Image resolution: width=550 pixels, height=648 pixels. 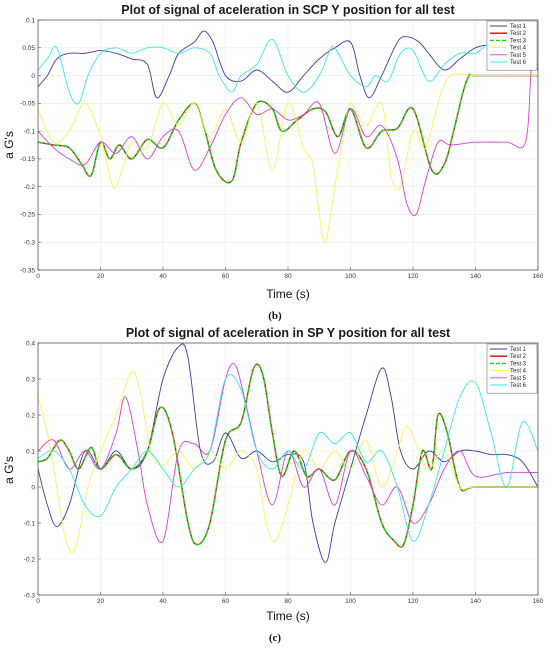 I want to click on y-tick-label: 0.3, so click(x=30, y=379).